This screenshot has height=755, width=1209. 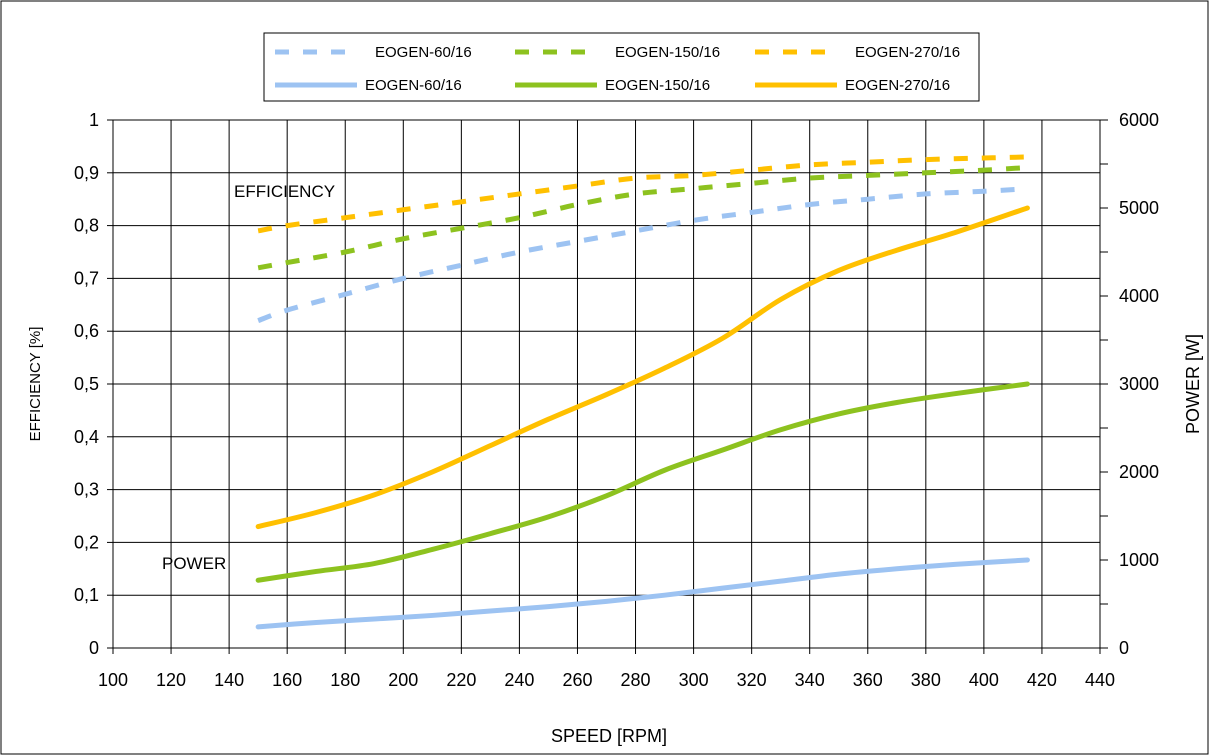 I want to click on x-tick-label: 160, so click(x=287, y=680).